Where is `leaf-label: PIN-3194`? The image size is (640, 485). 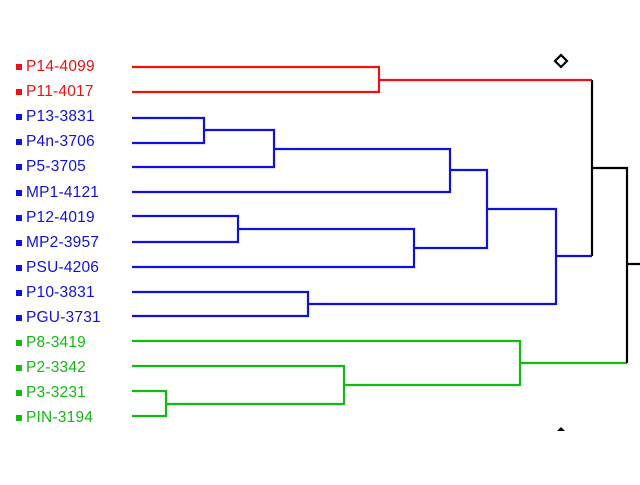 leaf-label: PIN-3194 is located at coordinates (54, 418).